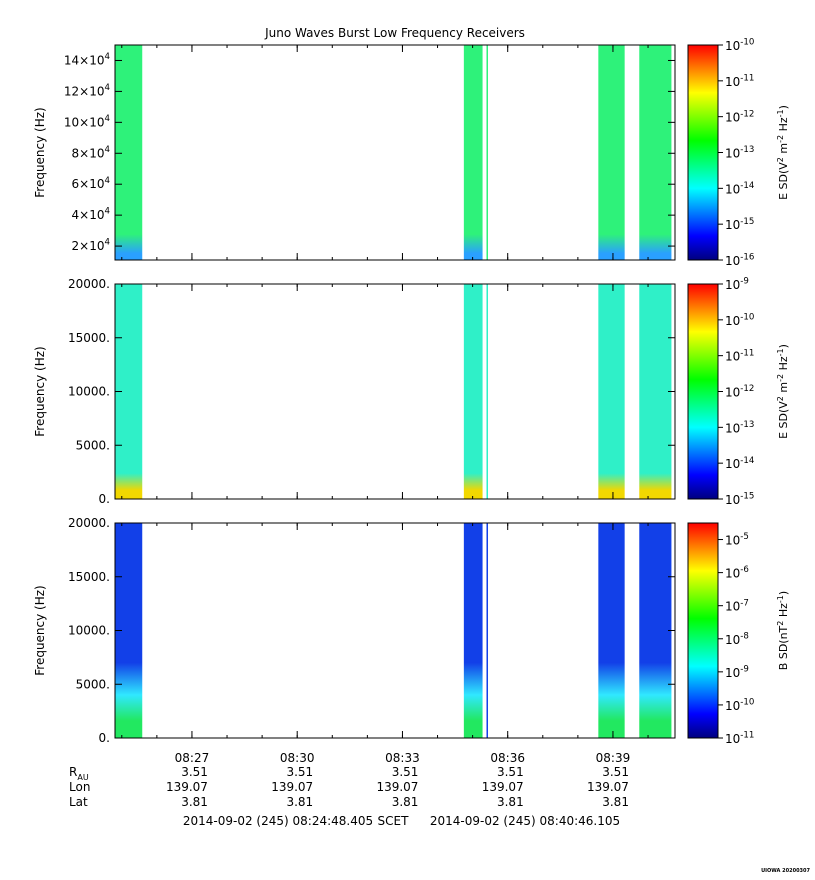 This screenshot has width=815, height=880. What do you see at coordinates (87, 90) in the screenshot?
I see `y-tick-label: 12×104` at bounding box center [87, 90].